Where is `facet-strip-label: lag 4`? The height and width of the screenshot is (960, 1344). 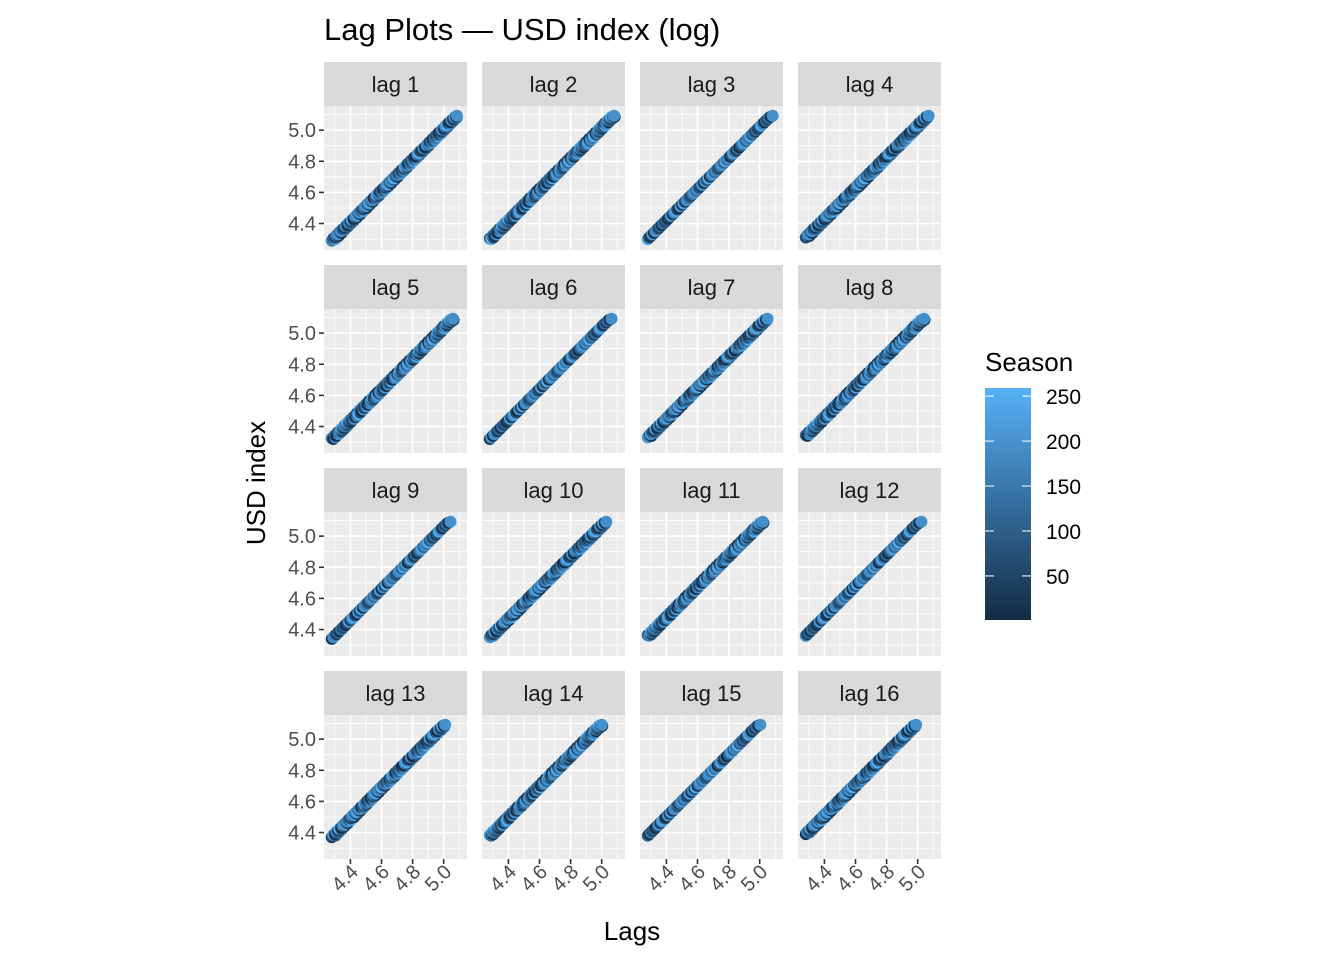
facet-strip-label: lag 4 is located at coordinates (870, 84).